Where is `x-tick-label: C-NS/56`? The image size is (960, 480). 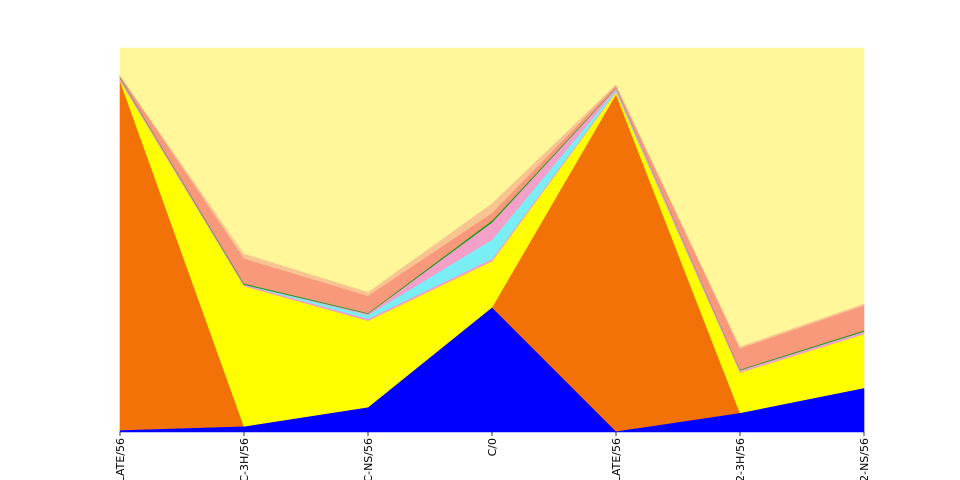
x-tick-label: C-NS/56 is located at coordinates (368, 459).